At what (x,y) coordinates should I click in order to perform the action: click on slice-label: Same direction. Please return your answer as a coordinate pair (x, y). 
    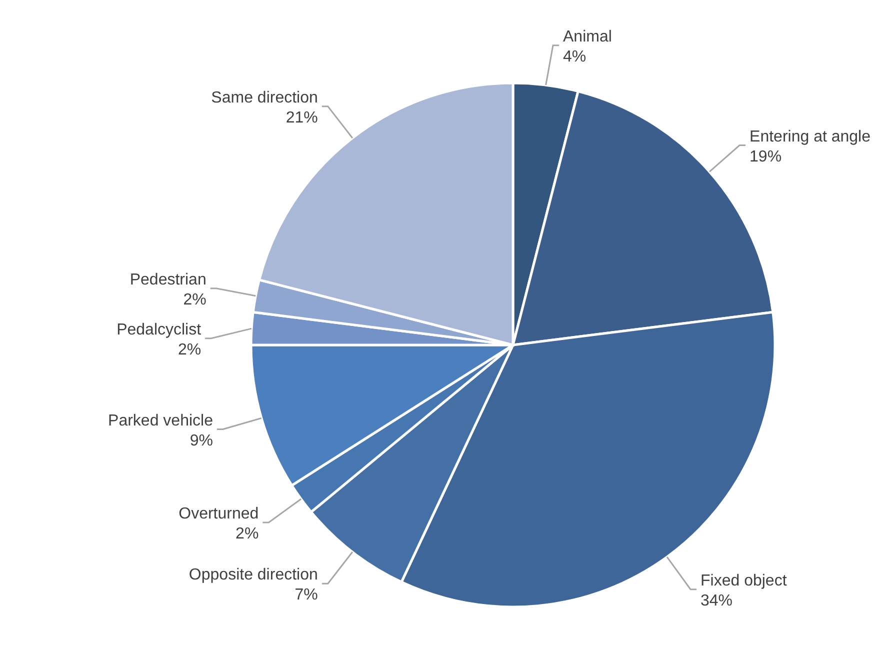
    Looking at the image, I should click on (264, 97).